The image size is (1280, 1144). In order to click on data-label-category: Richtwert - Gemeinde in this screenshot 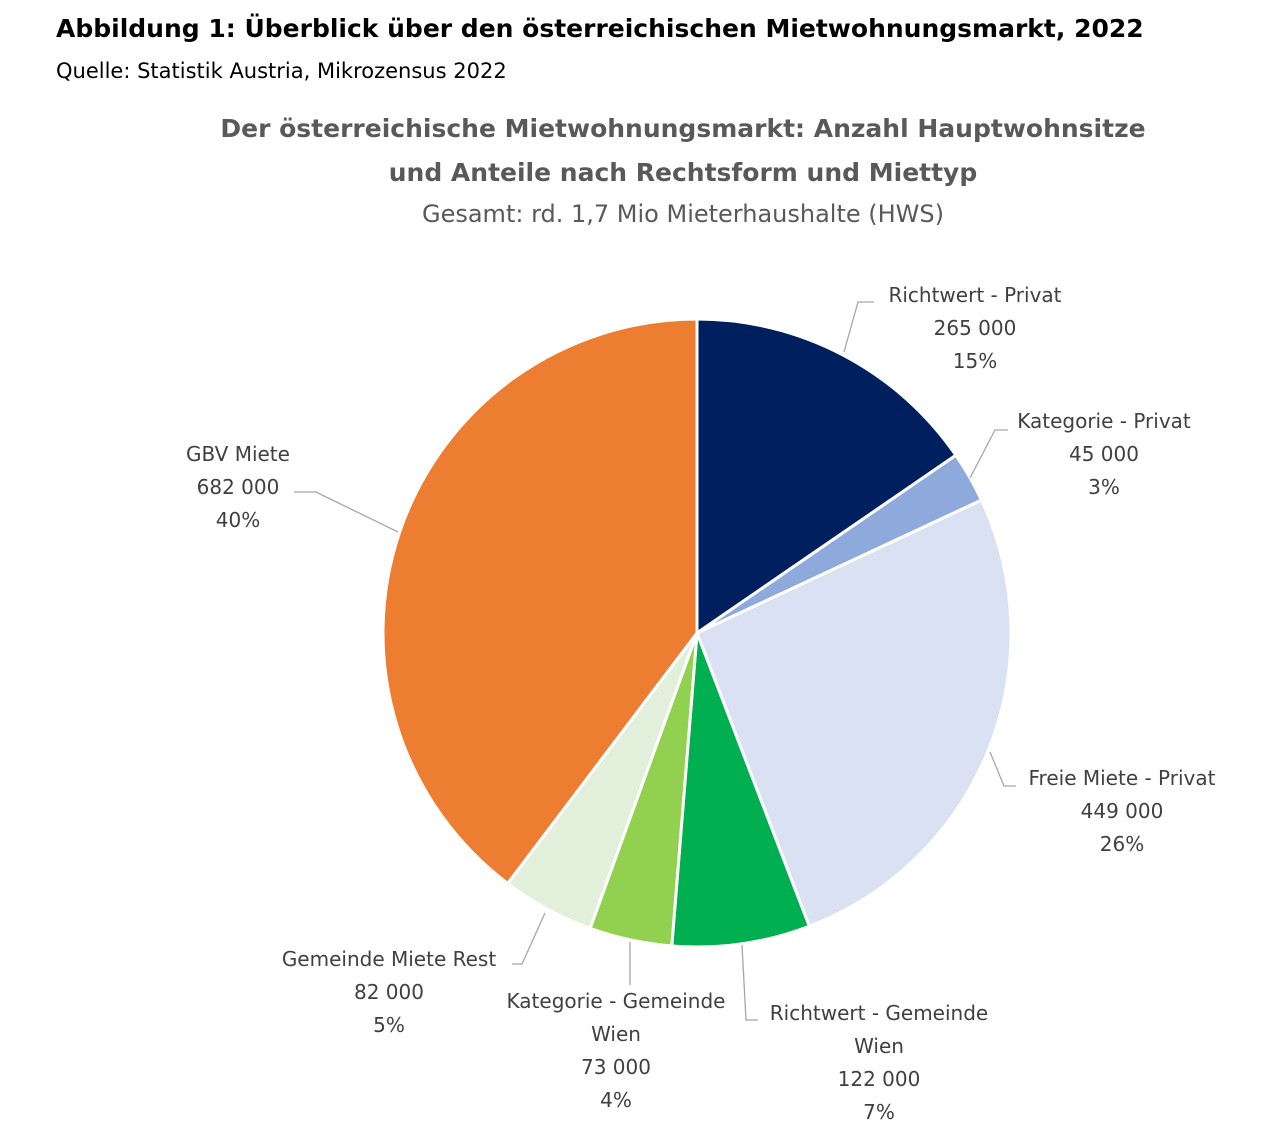, I will do `click(879, 1013)`.